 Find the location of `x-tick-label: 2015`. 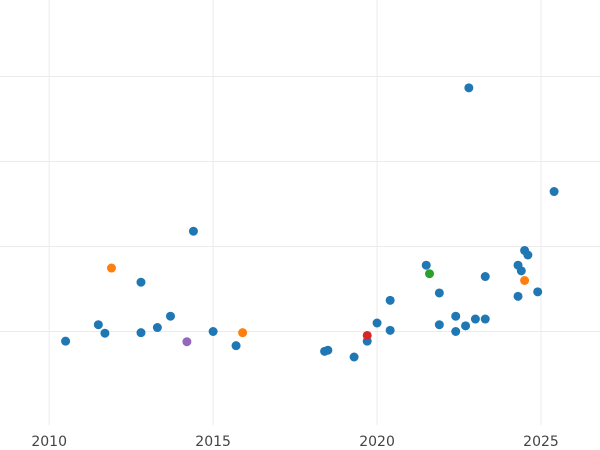

x-tick-label: 2015 is located at coordinates (213, 442).